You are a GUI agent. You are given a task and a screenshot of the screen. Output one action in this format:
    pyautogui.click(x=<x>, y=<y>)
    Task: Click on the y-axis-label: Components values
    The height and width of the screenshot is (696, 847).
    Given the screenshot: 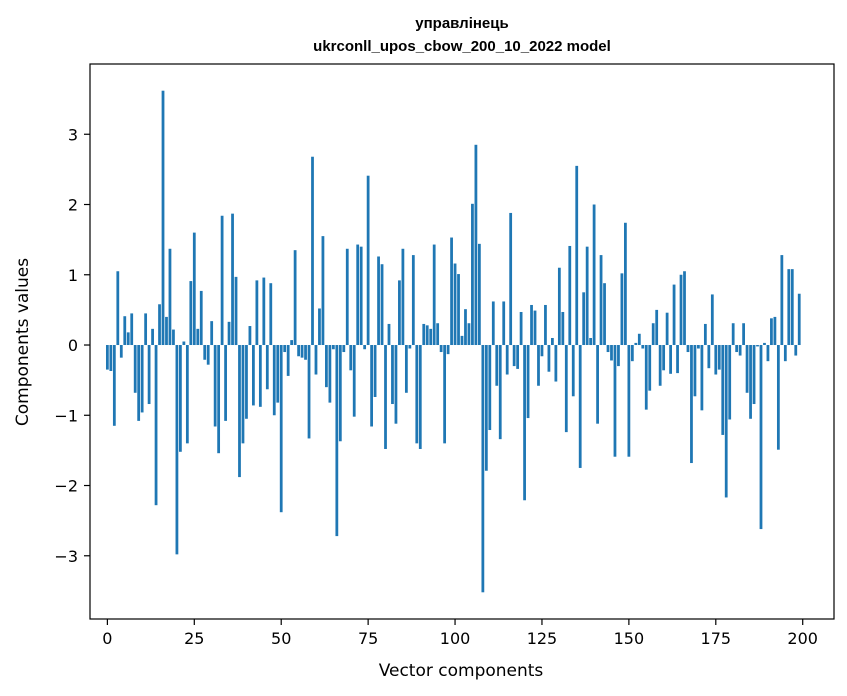 What is the action you would take?
    pyautogui.click(x=23, y=342)
    